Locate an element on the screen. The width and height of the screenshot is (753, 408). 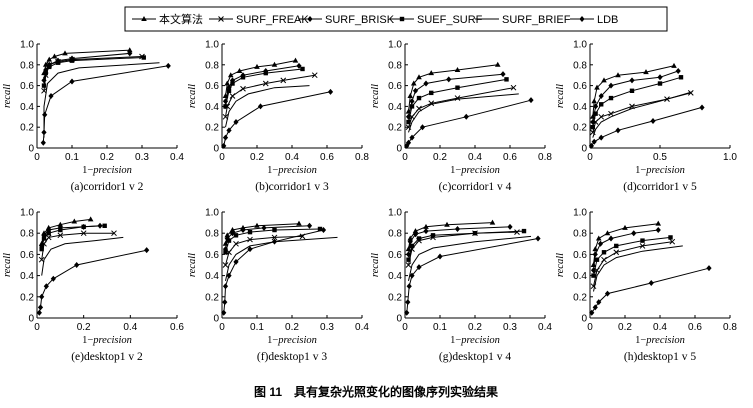
x-tick-label: 0.6 is located at coordinates (510, 157).